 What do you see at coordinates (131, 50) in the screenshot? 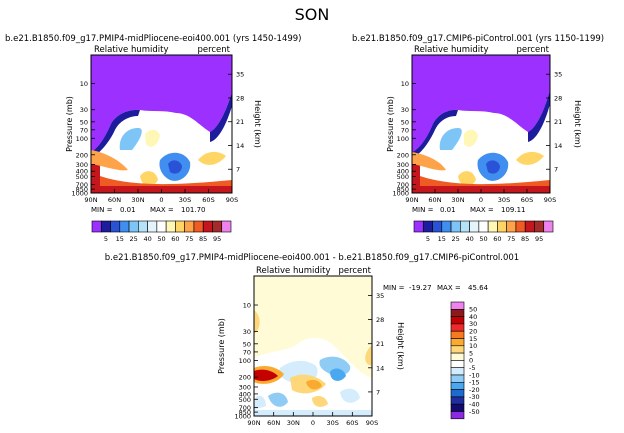
I see `panel-a-variable-label: Relative humidity` at bounding box center [131, 50].